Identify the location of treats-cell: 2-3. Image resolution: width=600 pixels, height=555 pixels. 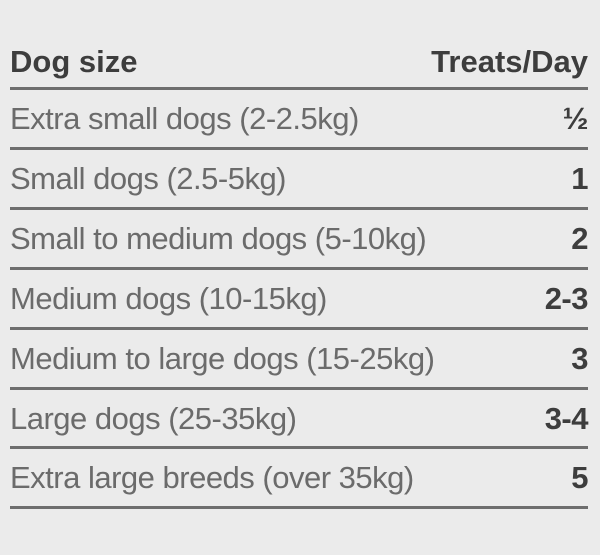
(566, 298).